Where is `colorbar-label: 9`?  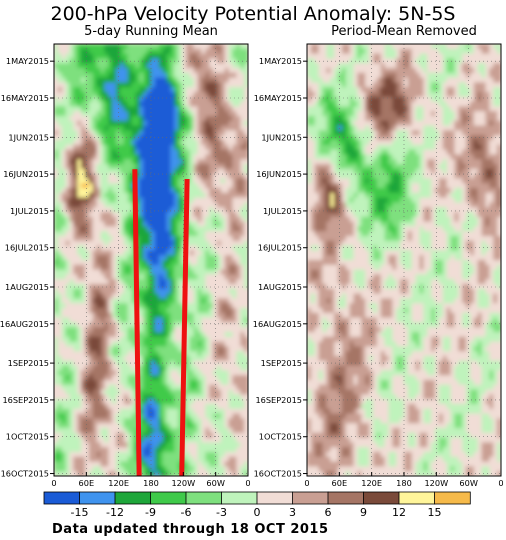
colorbar-label: 9 is located at coordinates (363, 512).